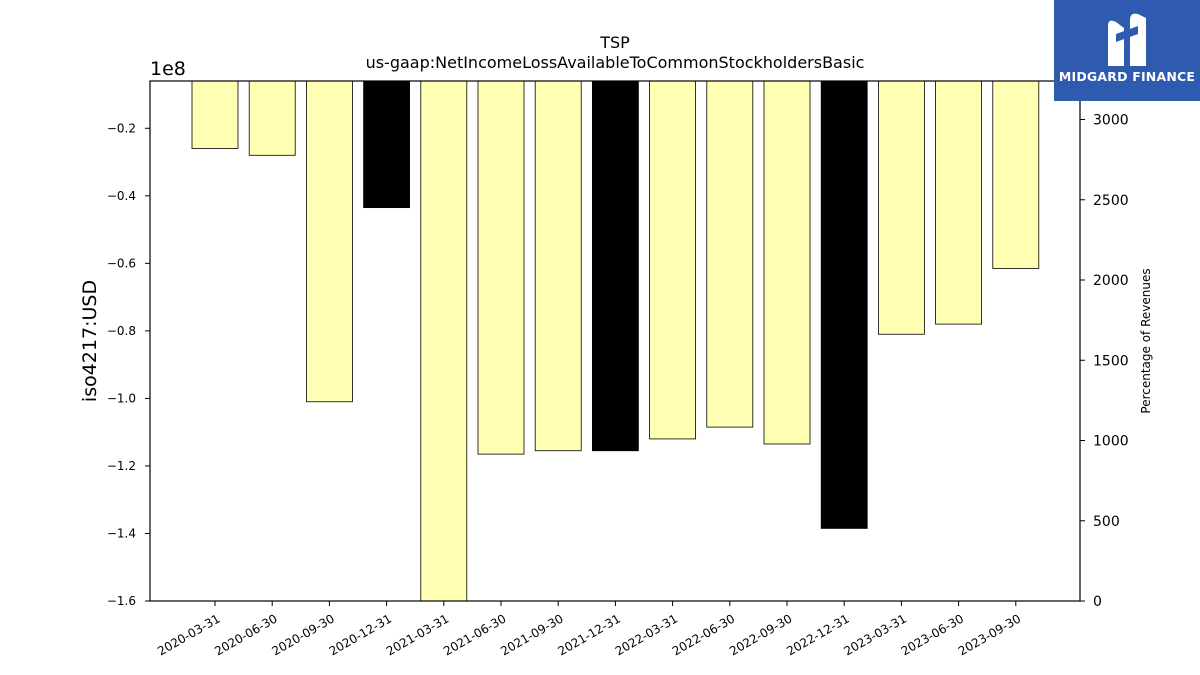 The height and width of the screenshot is (675, 1200). What do you see at coordinates (121, 263) in the screenshot?
I see `y-tick-label: −0.6` at bounding box center [121, 263].